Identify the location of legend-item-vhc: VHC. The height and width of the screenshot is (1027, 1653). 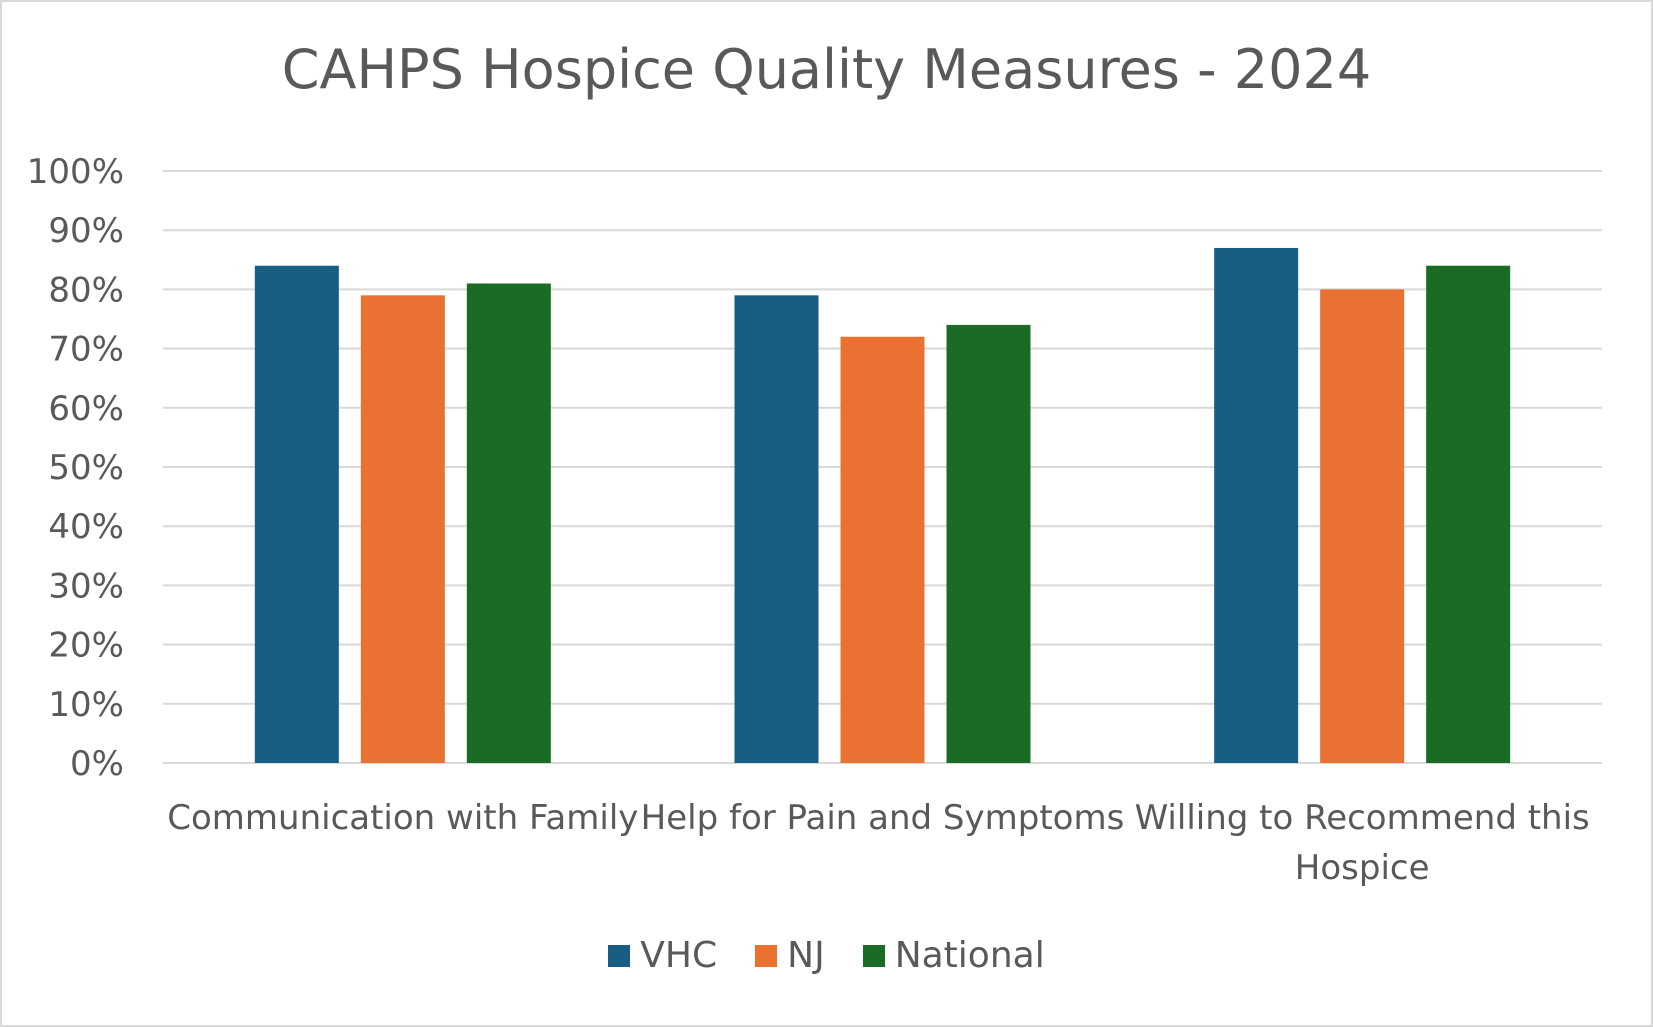
(662, 955).